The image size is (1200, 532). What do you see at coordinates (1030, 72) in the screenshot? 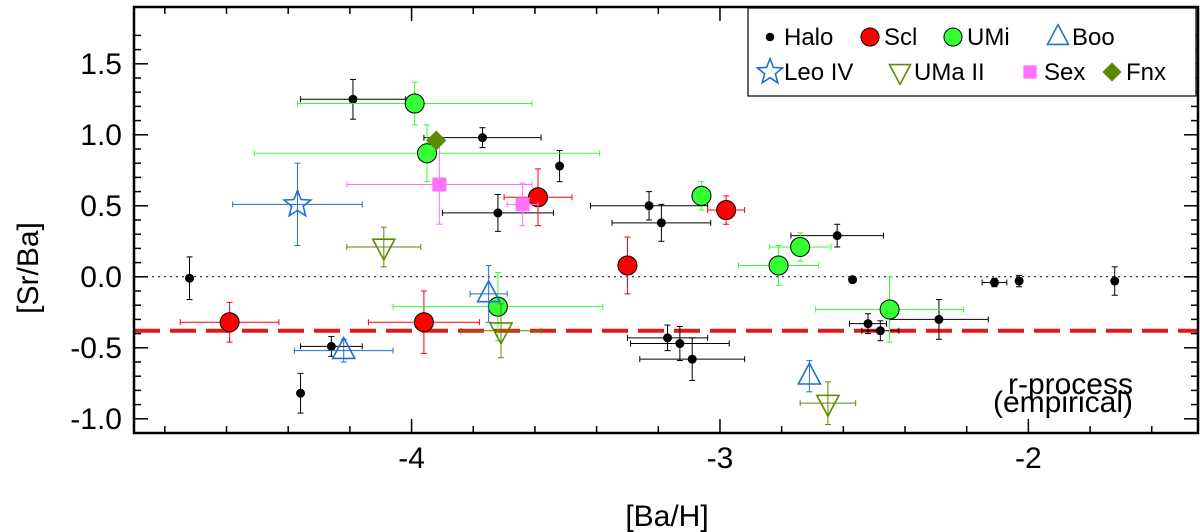
I see `legend-marker-sex` at bounding box center [1030, 72].